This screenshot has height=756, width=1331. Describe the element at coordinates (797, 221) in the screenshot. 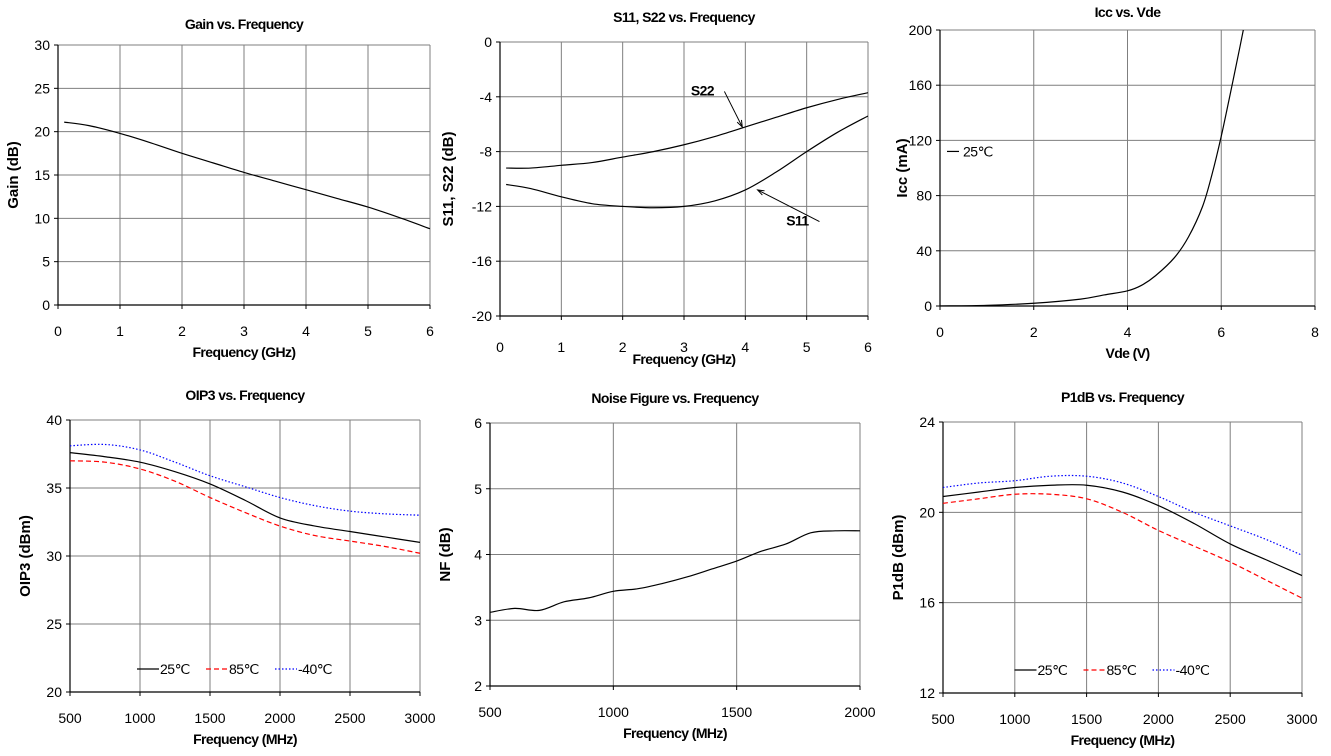

I see `annotation-label: S11` at that location.